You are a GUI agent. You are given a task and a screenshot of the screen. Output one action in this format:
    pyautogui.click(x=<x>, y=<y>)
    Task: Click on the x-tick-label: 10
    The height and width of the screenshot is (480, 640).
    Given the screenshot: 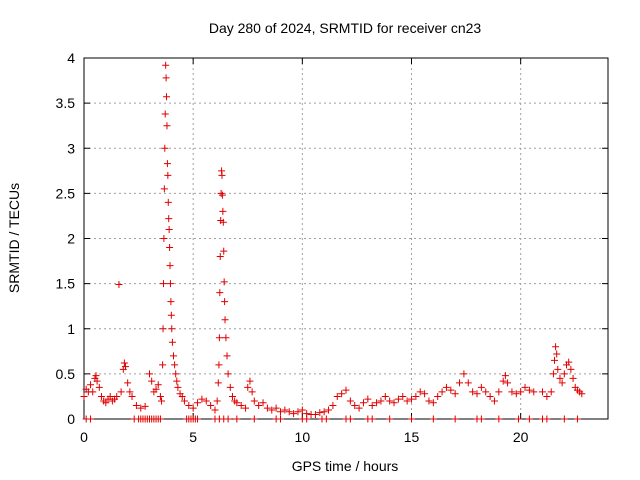 What is the action you would take?
    pyautogui.click(x=303, y=437)
    